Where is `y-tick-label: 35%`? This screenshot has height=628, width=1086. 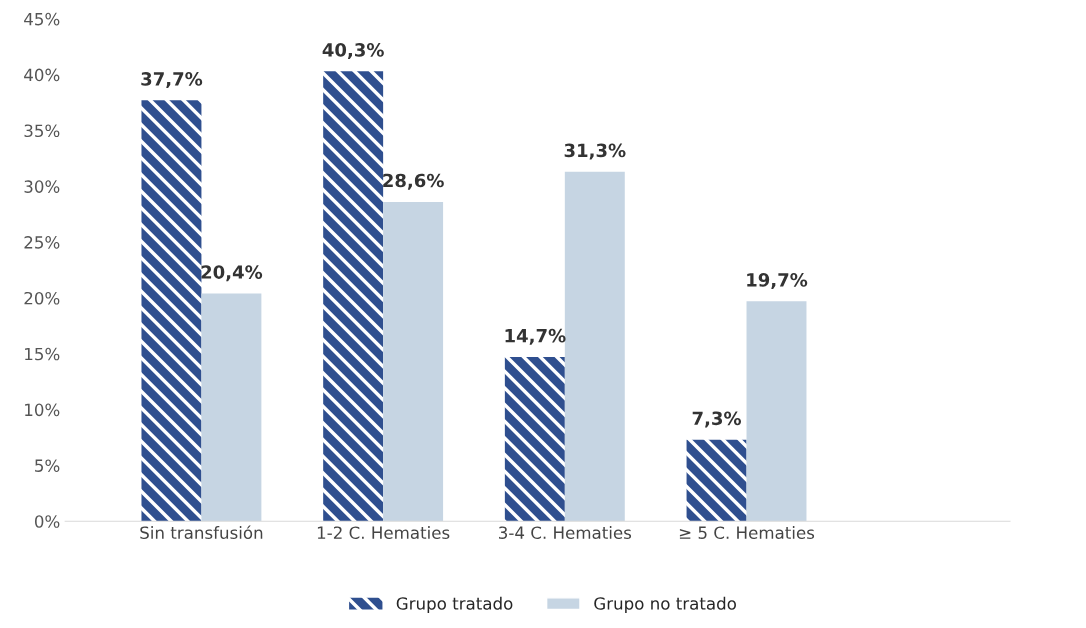 y-tick-label: 35% is located at coordinates (42, 131).